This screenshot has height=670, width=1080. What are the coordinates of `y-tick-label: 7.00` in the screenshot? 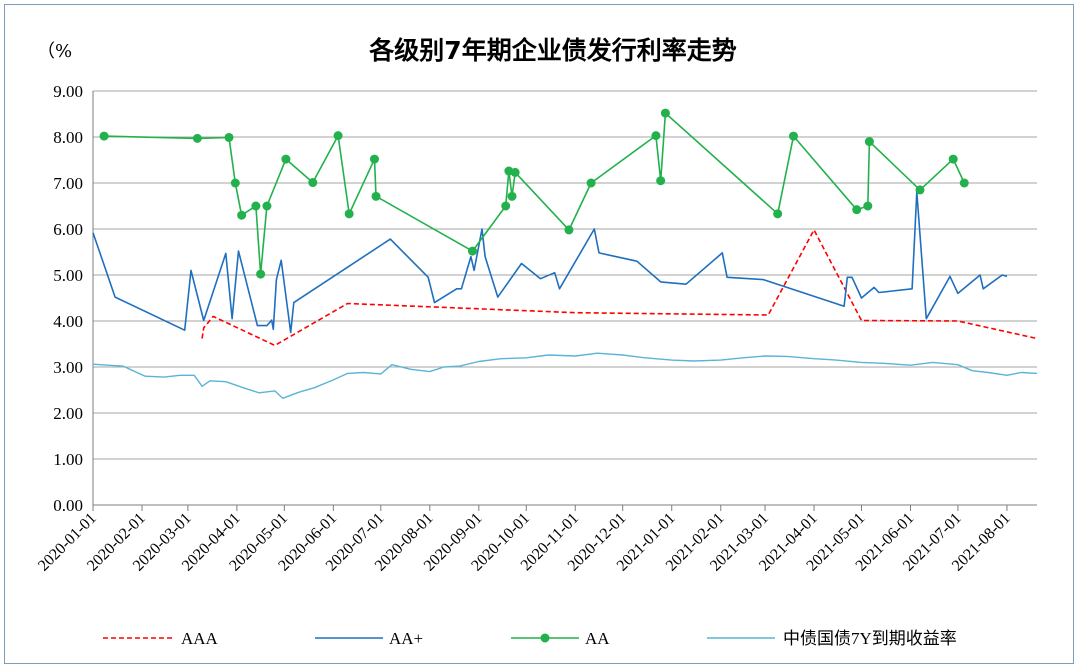 It's located at (68, 183).